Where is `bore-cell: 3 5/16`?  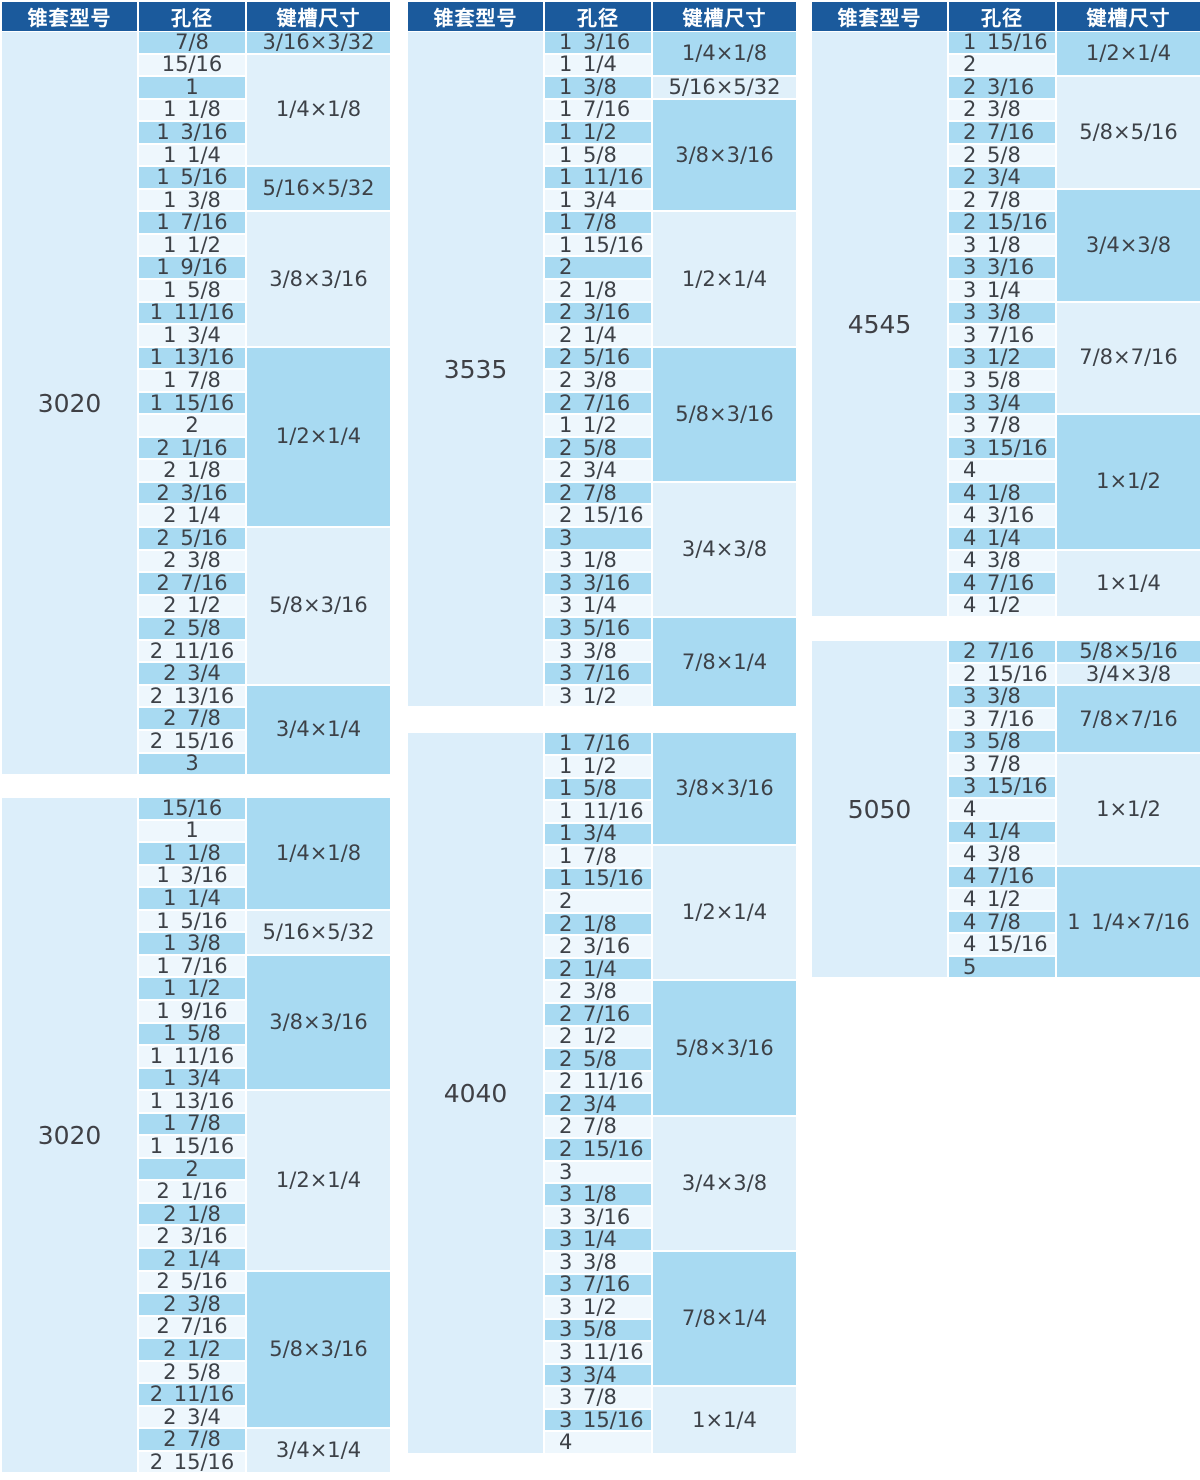 bore-cell: 3 5/16 is located at coordinates (598, 628).